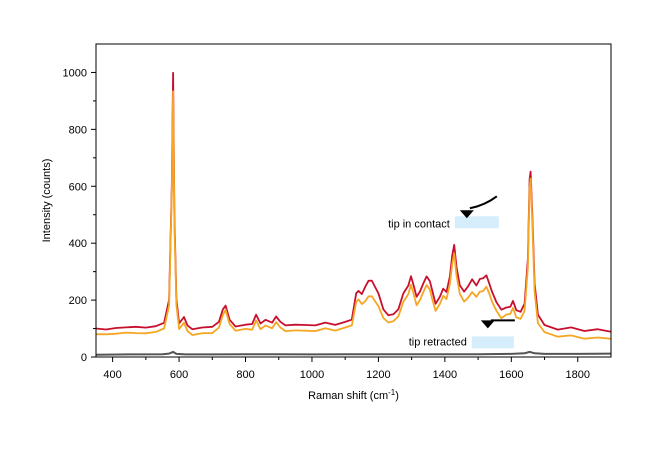 The width and height of the screenshot is (647, 454). I want to click on y-tick-label: 200, so click(78, 301).